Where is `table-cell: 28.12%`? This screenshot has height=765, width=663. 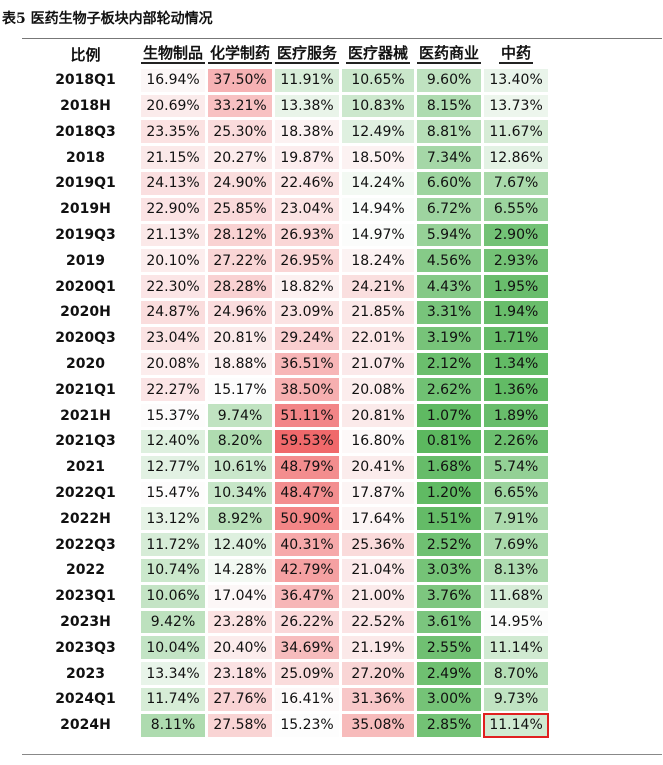
table-cell: 28.12% is located at coordinates (240, 235).